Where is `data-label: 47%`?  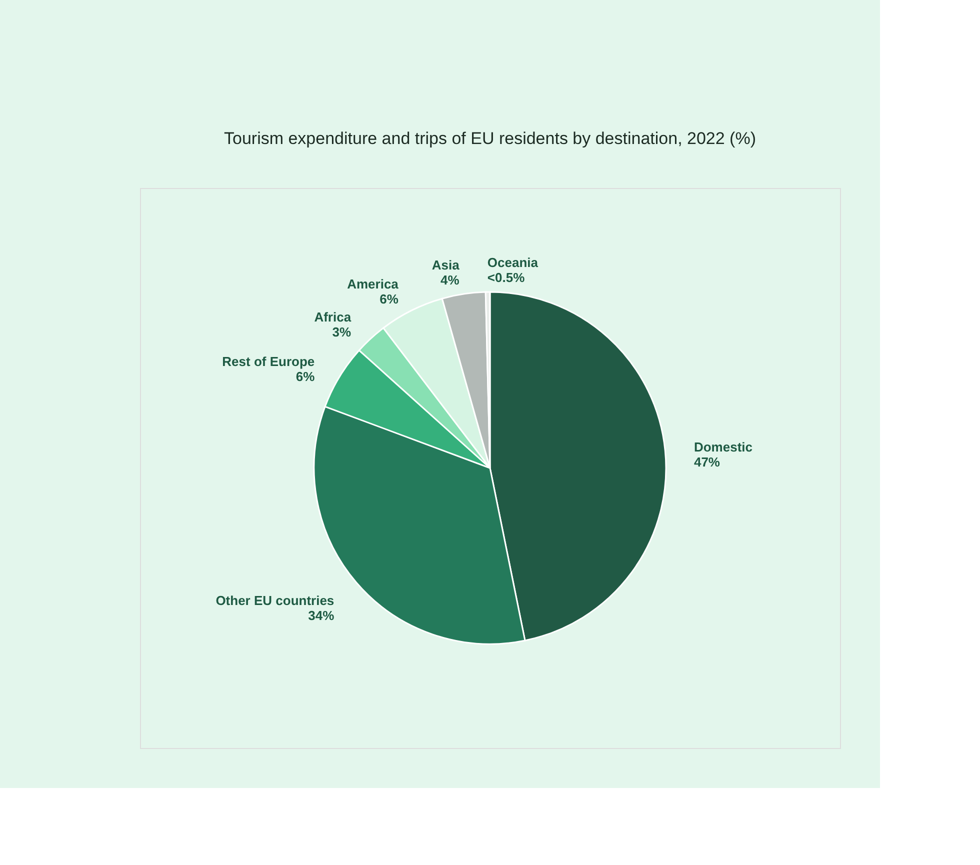 data-label: 47% is located at coordinates (707, 462).